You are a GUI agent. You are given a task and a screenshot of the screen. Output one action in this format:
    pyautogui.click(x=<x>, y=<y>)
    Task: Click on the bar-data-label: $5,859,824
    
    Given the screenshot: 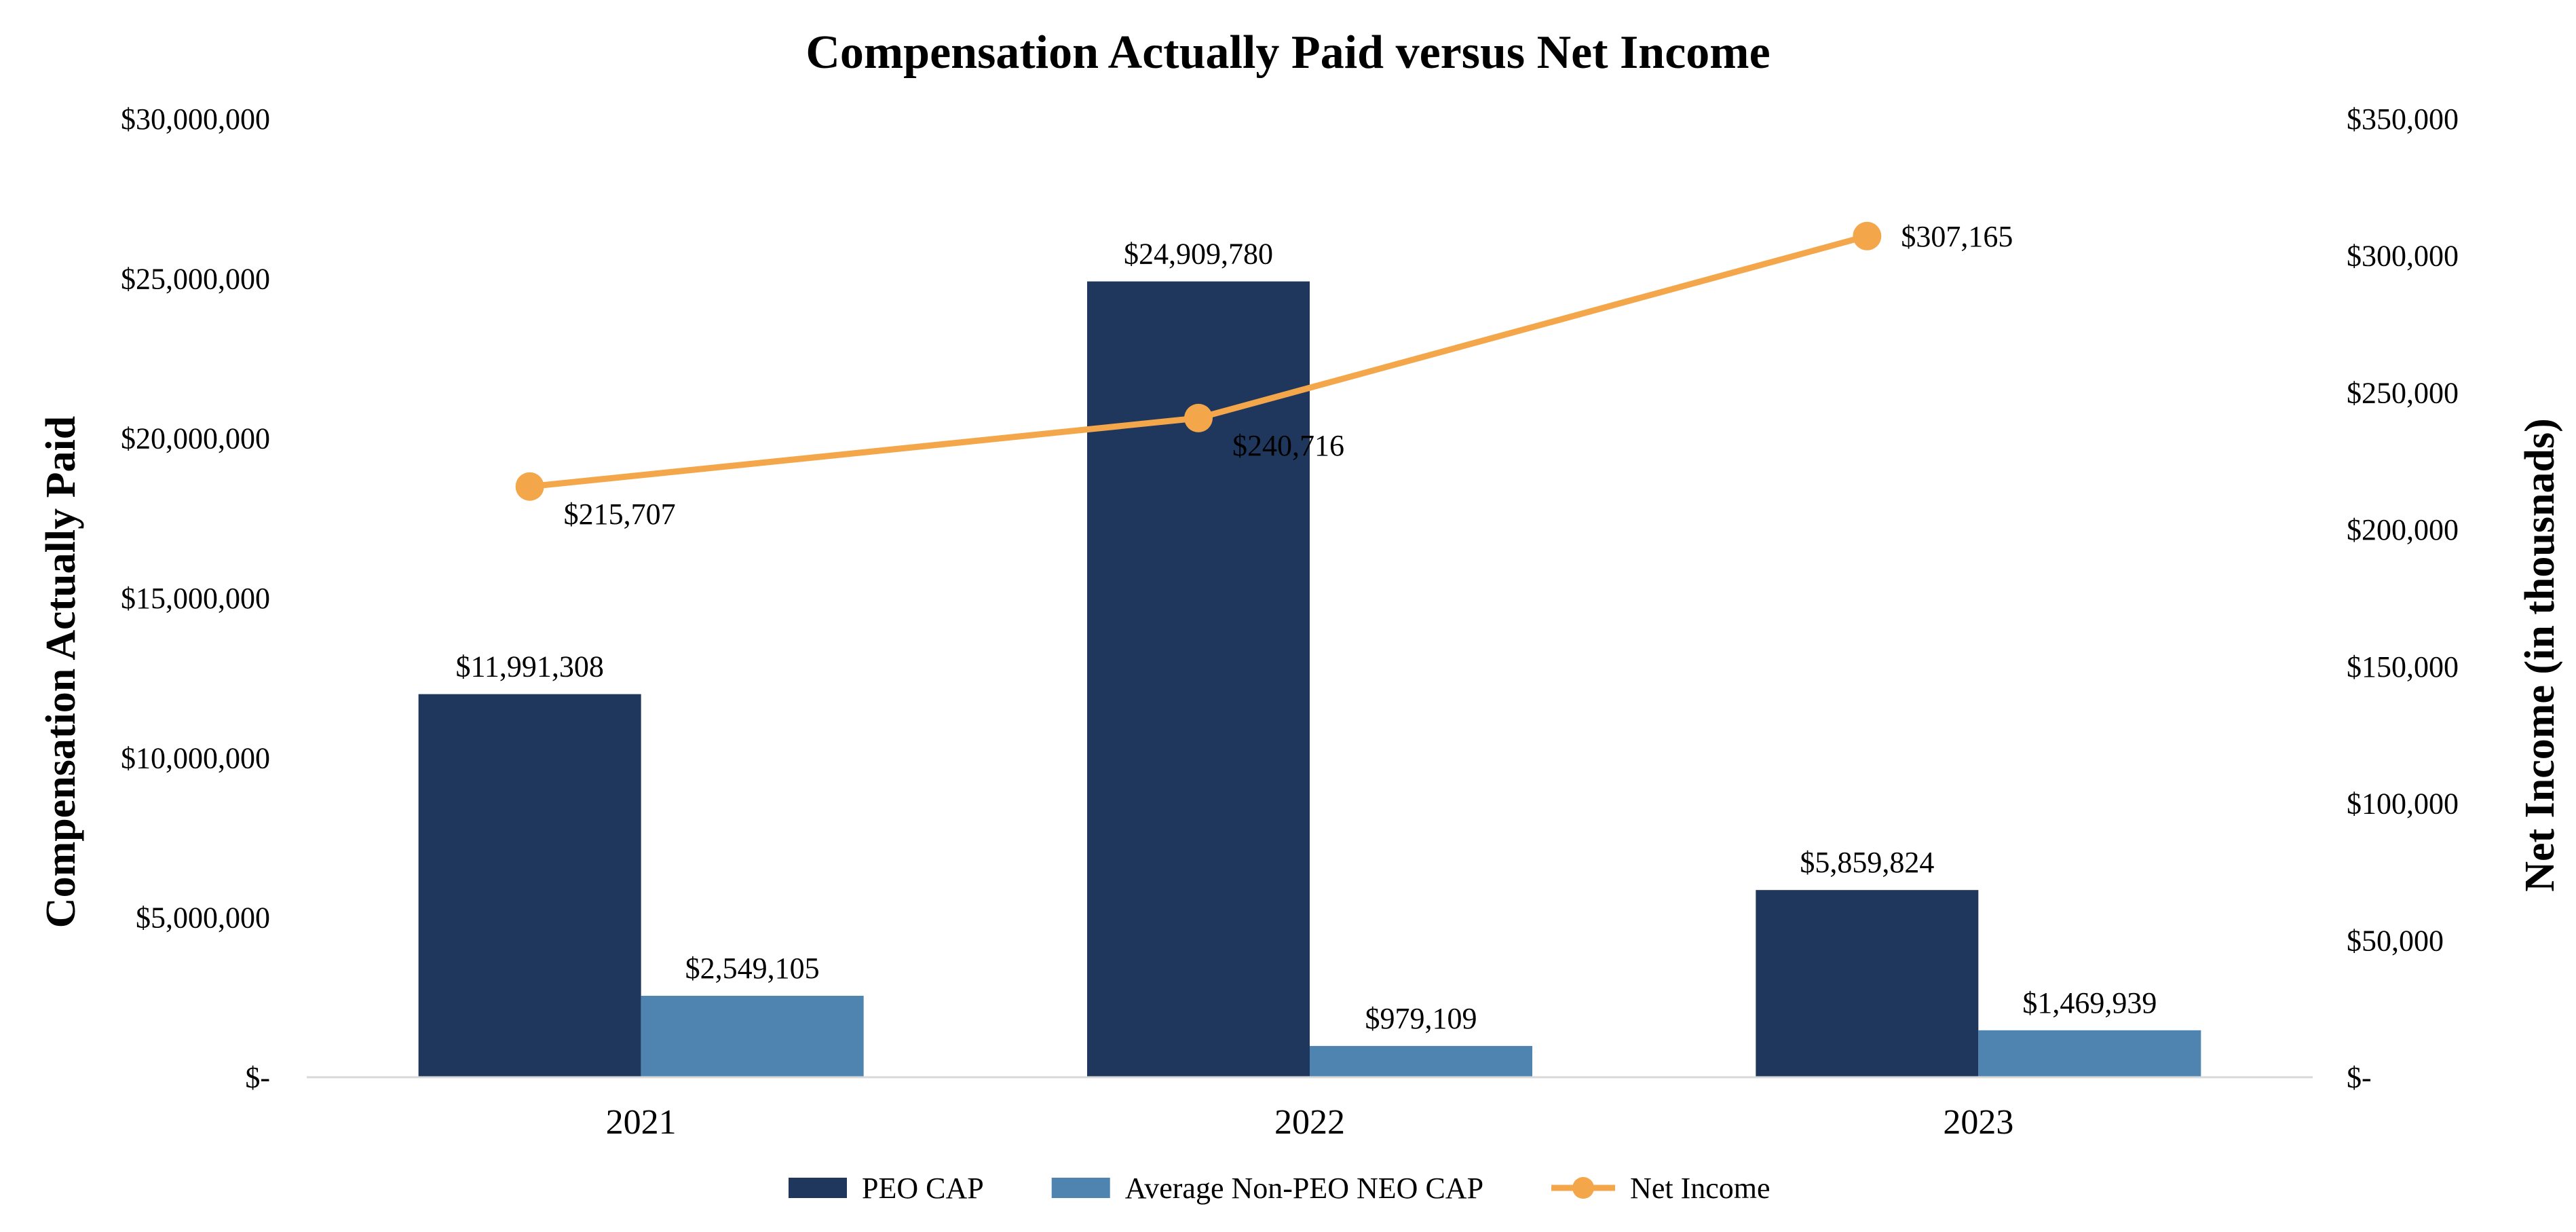 What is the action you would take?
    pyautogui.click(x=1867, y=863)
    